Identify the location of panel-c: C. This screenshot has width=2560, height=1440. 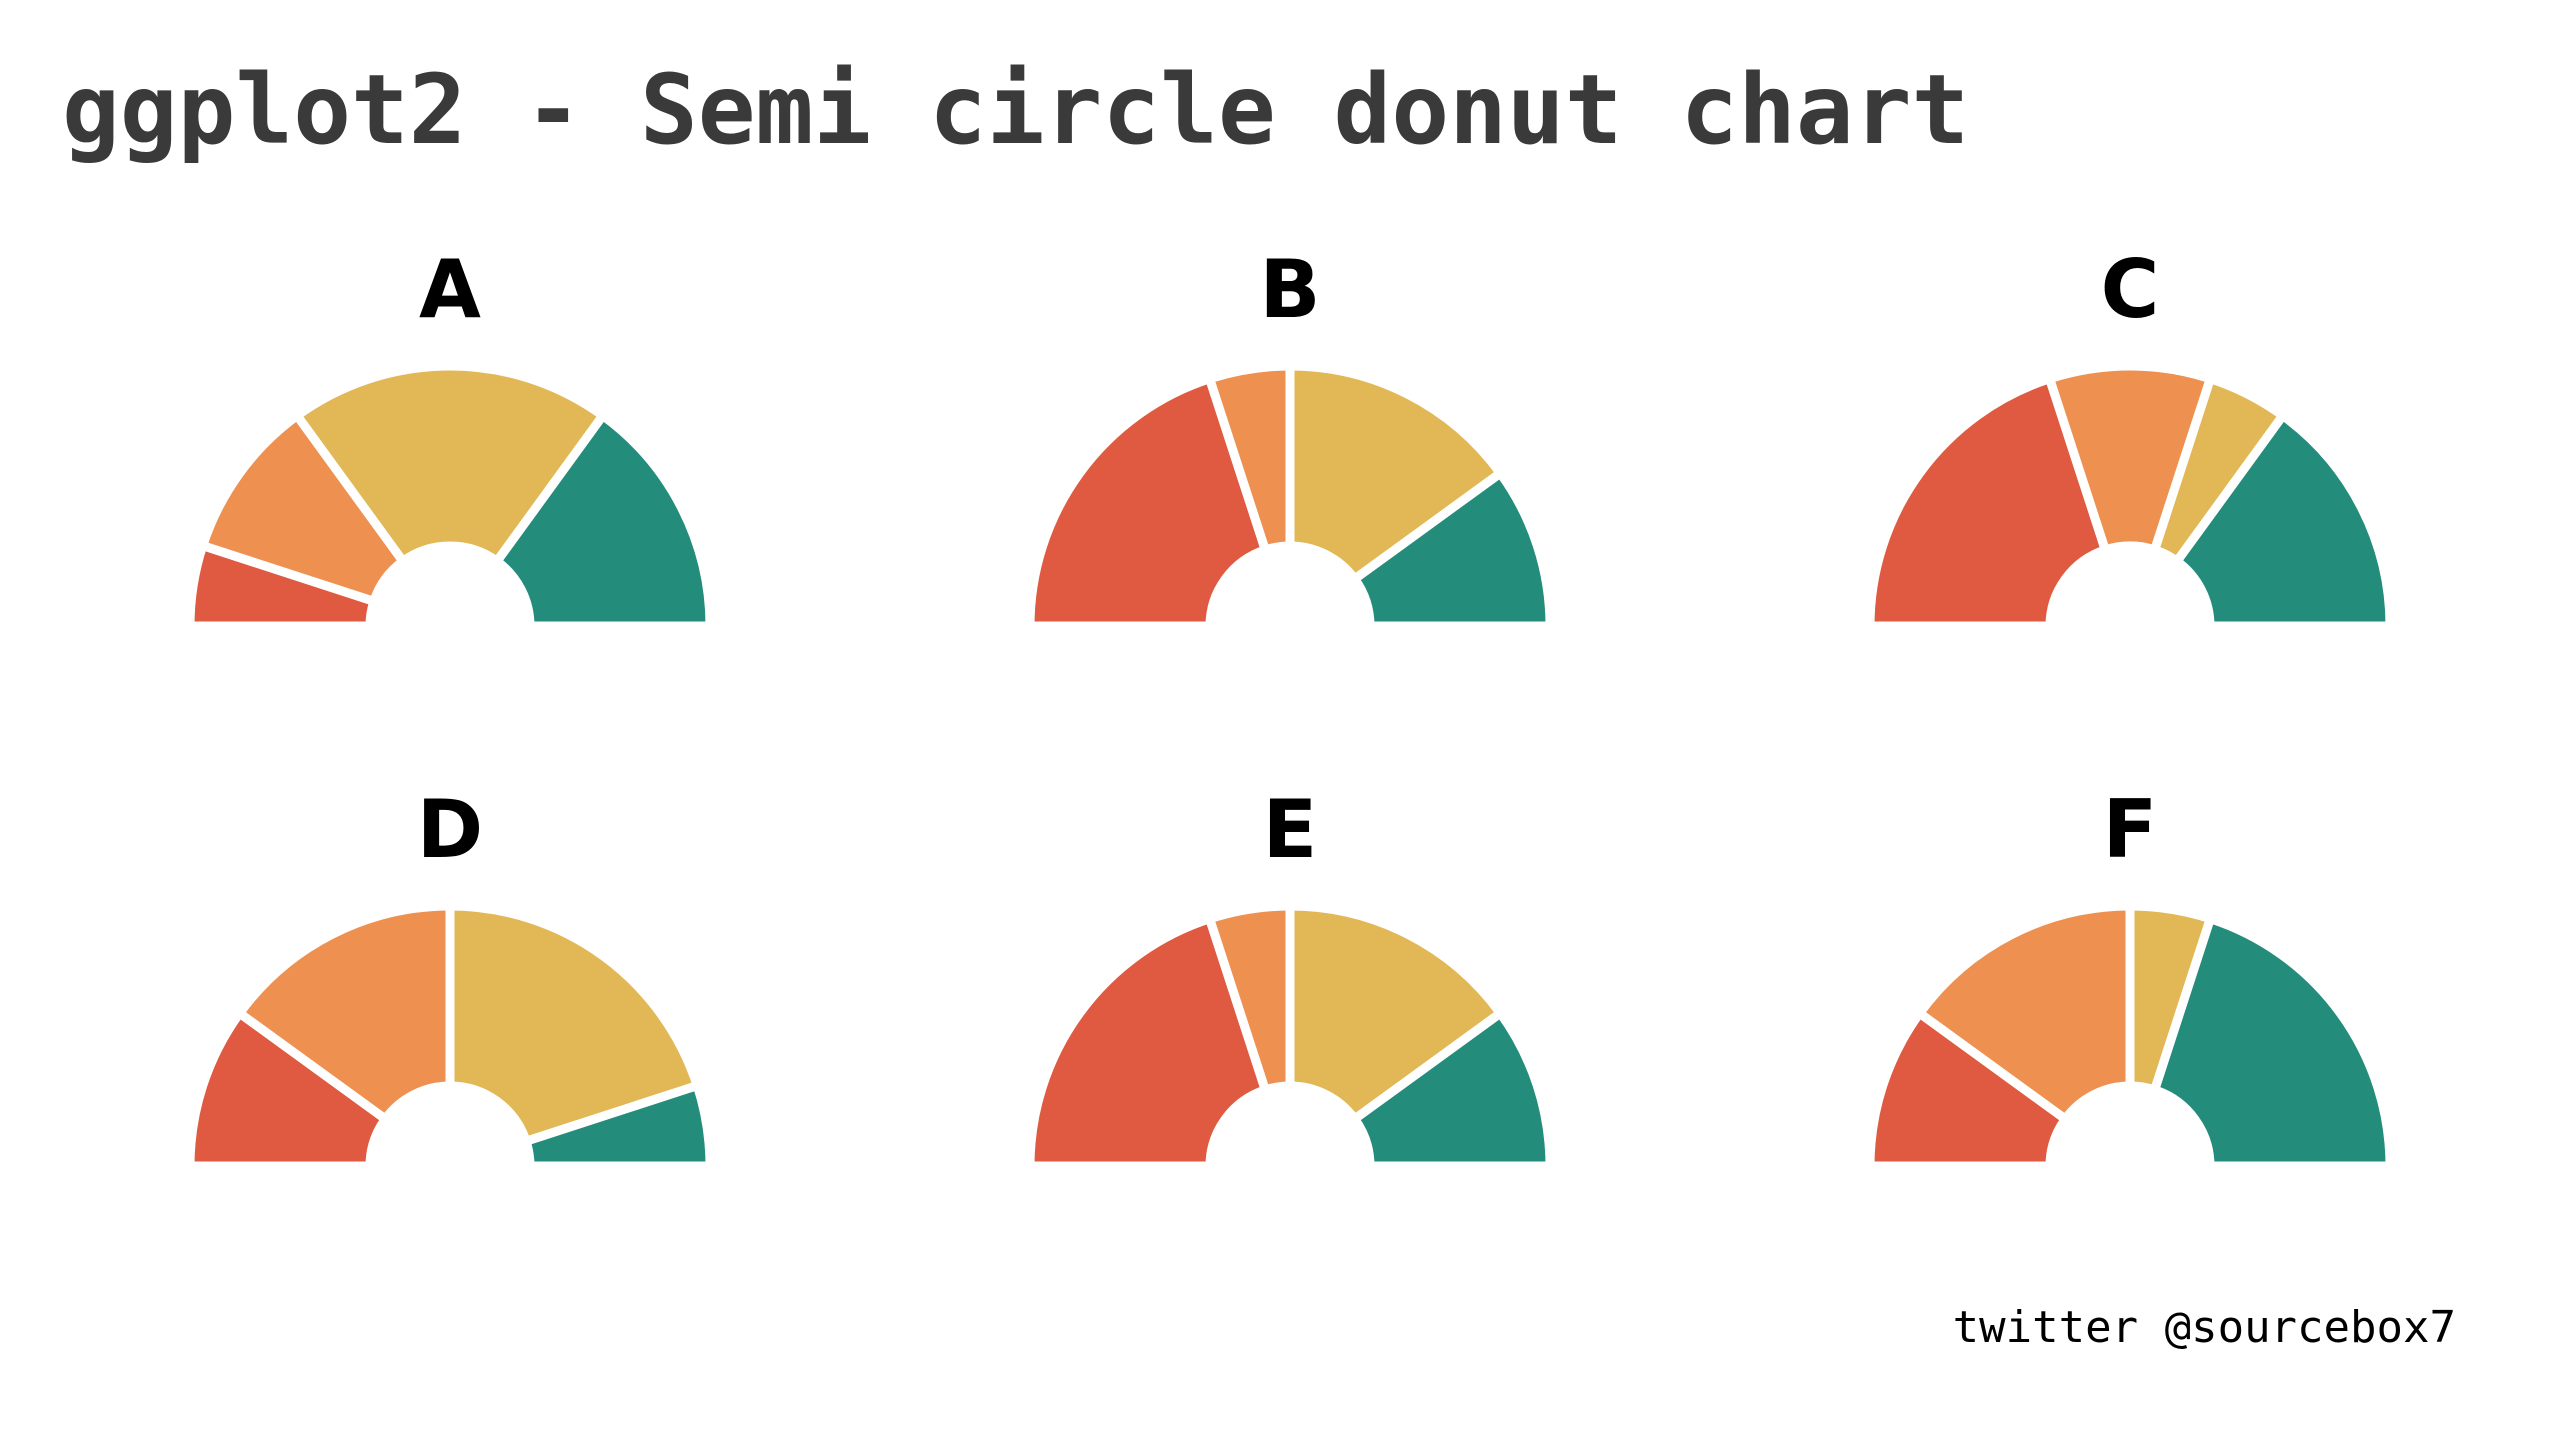
(2130, 460).